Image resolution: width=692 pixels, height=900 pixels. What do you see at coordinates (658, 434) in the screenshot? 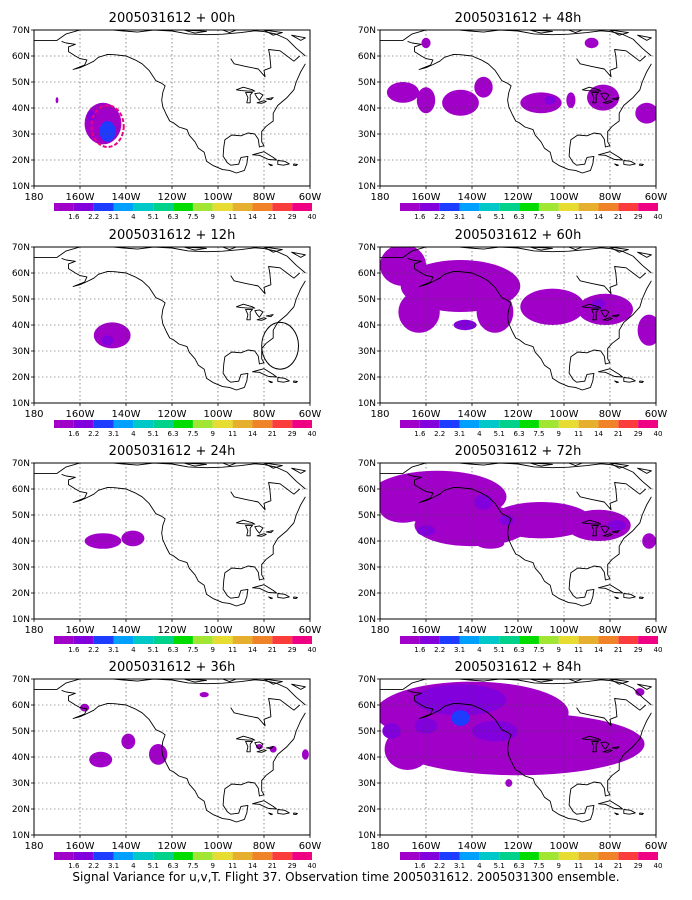
I see `colorbar-label: 40` at bounding box center [658, 434].